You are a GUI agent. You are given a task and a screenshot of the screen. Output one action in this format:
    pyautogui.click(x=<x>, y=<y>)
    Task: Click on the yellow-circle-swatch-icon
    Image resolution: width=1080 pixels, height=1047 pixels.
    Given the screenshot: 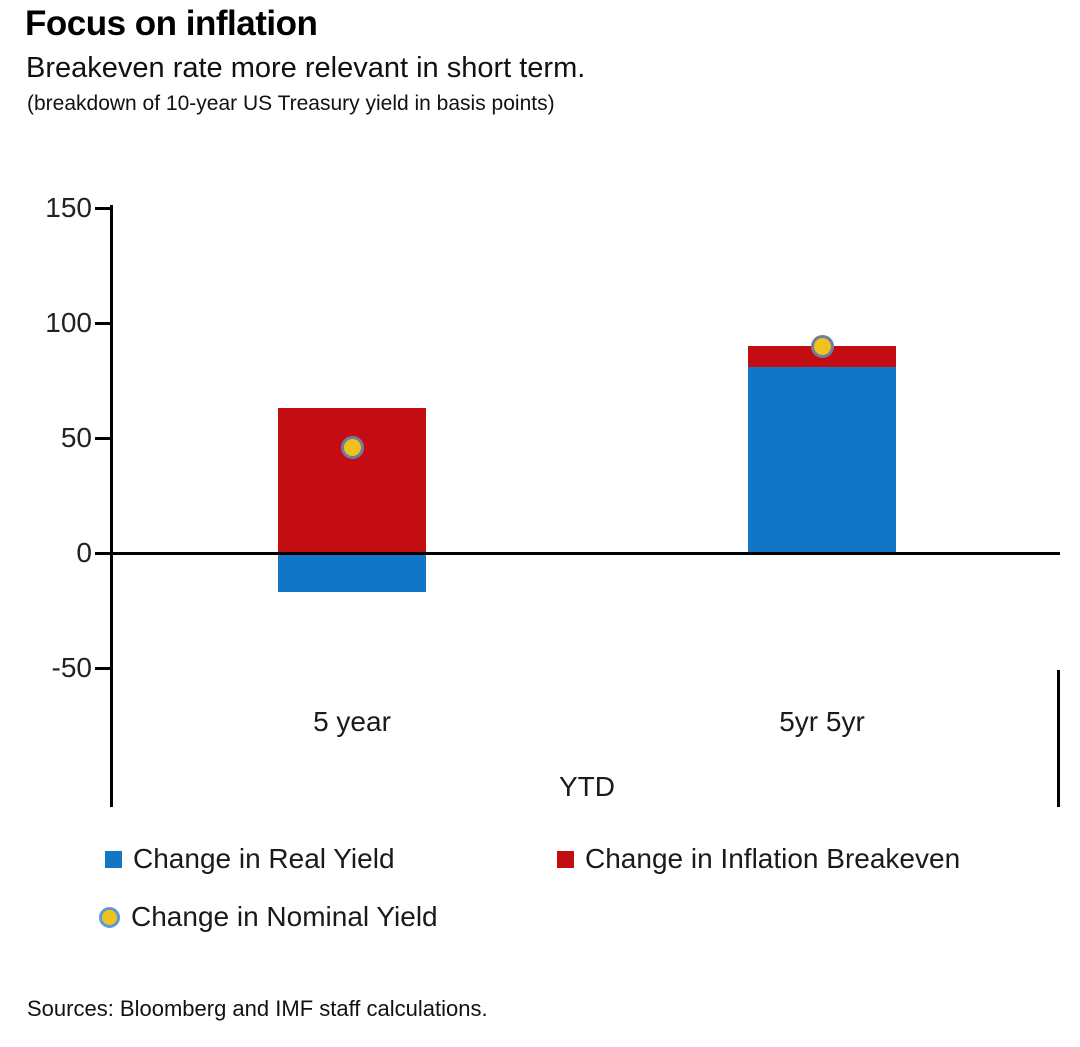 What is the action you would take?
    pyautogui.click(x=109, y=917)
    